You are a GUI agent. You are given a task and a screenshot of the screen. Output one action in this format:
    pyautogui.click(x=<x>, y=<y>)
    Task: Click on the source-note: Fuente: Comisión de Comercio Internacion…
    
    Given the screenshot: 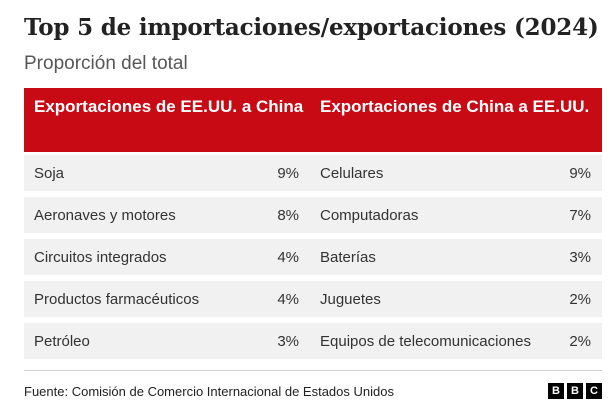 What is the action you would take?
    pyautogui.click(x=209, y=391)
    